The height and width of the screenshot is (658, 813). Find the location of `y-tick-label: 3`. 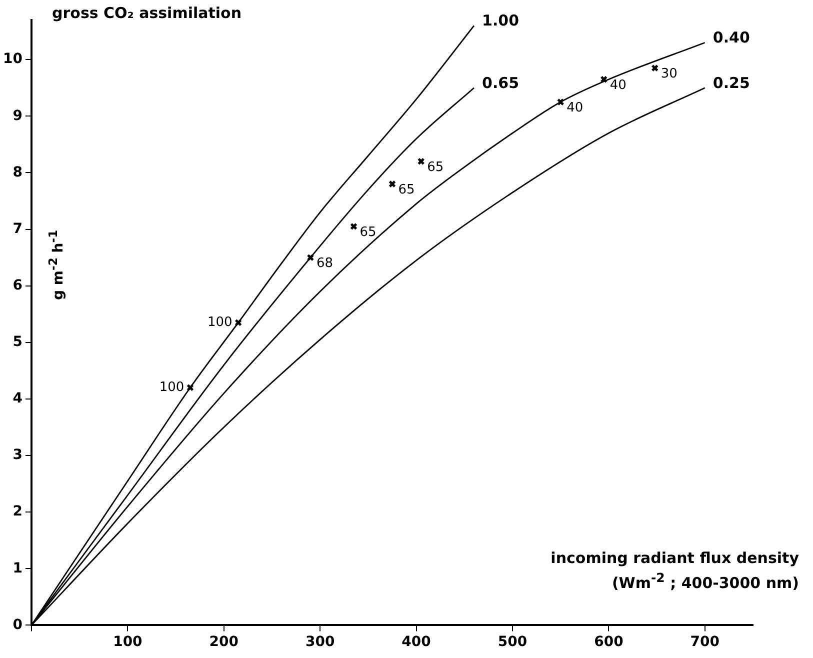

y-tick-label: 3 is located at coordinates (17, 455).